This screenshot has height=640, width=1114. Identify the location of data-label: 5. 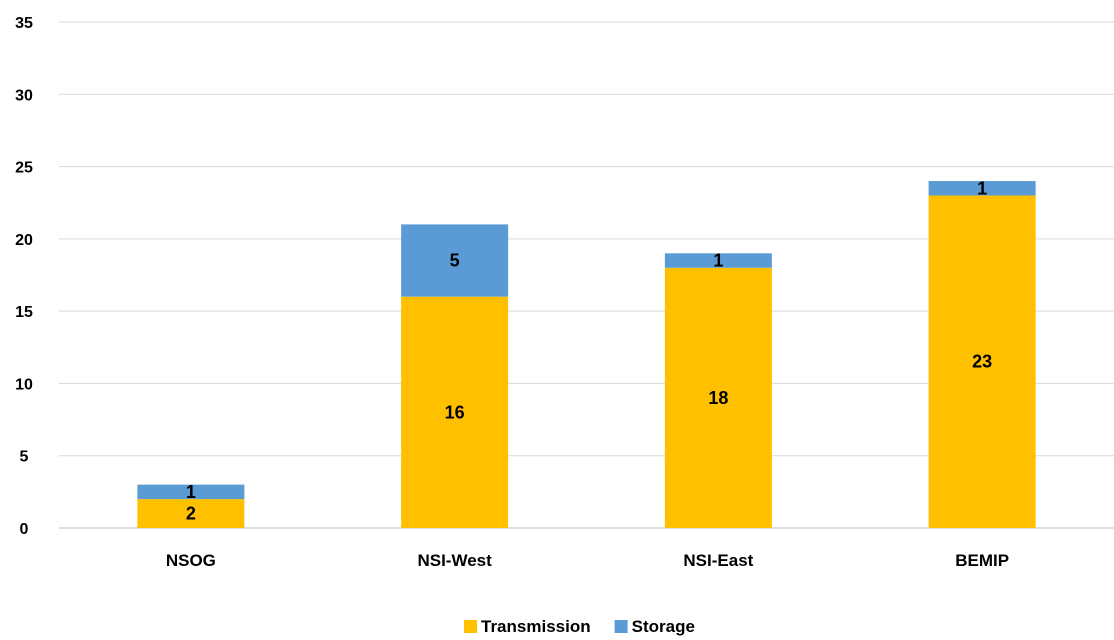
(455, 261).